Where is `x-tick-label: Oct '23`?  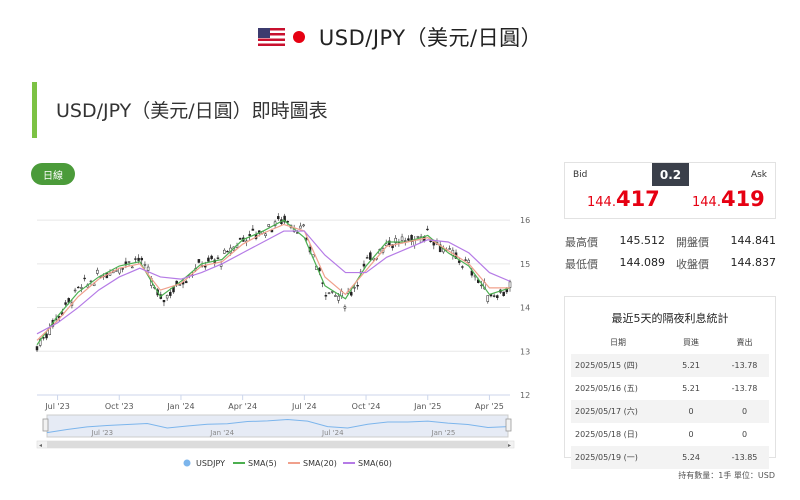 x-tick-label: Oct '23 is located at coordinates (119, 406).